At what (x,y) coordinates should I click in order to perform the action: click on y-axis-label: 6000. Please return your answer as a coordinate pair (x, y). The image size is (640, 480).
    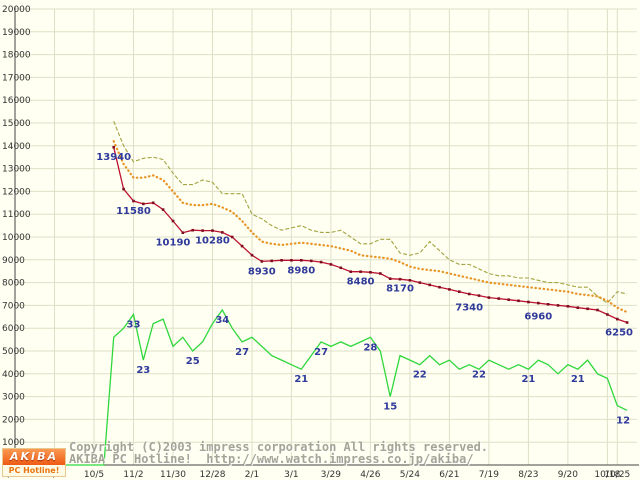
    Looking at the image, I should click on (13, 329).